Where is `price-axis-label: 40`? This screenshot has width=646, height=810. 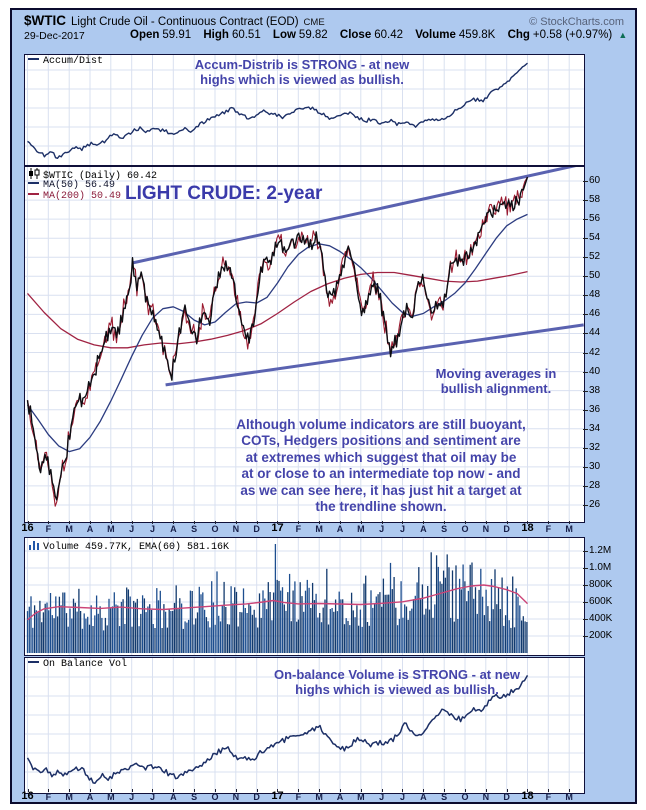 price-axis-label: 40 is located at coordinates (595, 371).